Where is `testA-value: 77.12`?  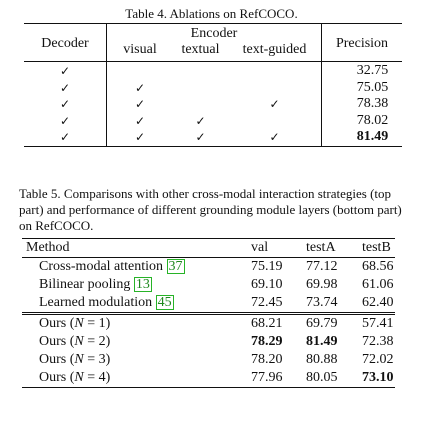 testA-value: 77.12 is located at coordinates (322, 266).